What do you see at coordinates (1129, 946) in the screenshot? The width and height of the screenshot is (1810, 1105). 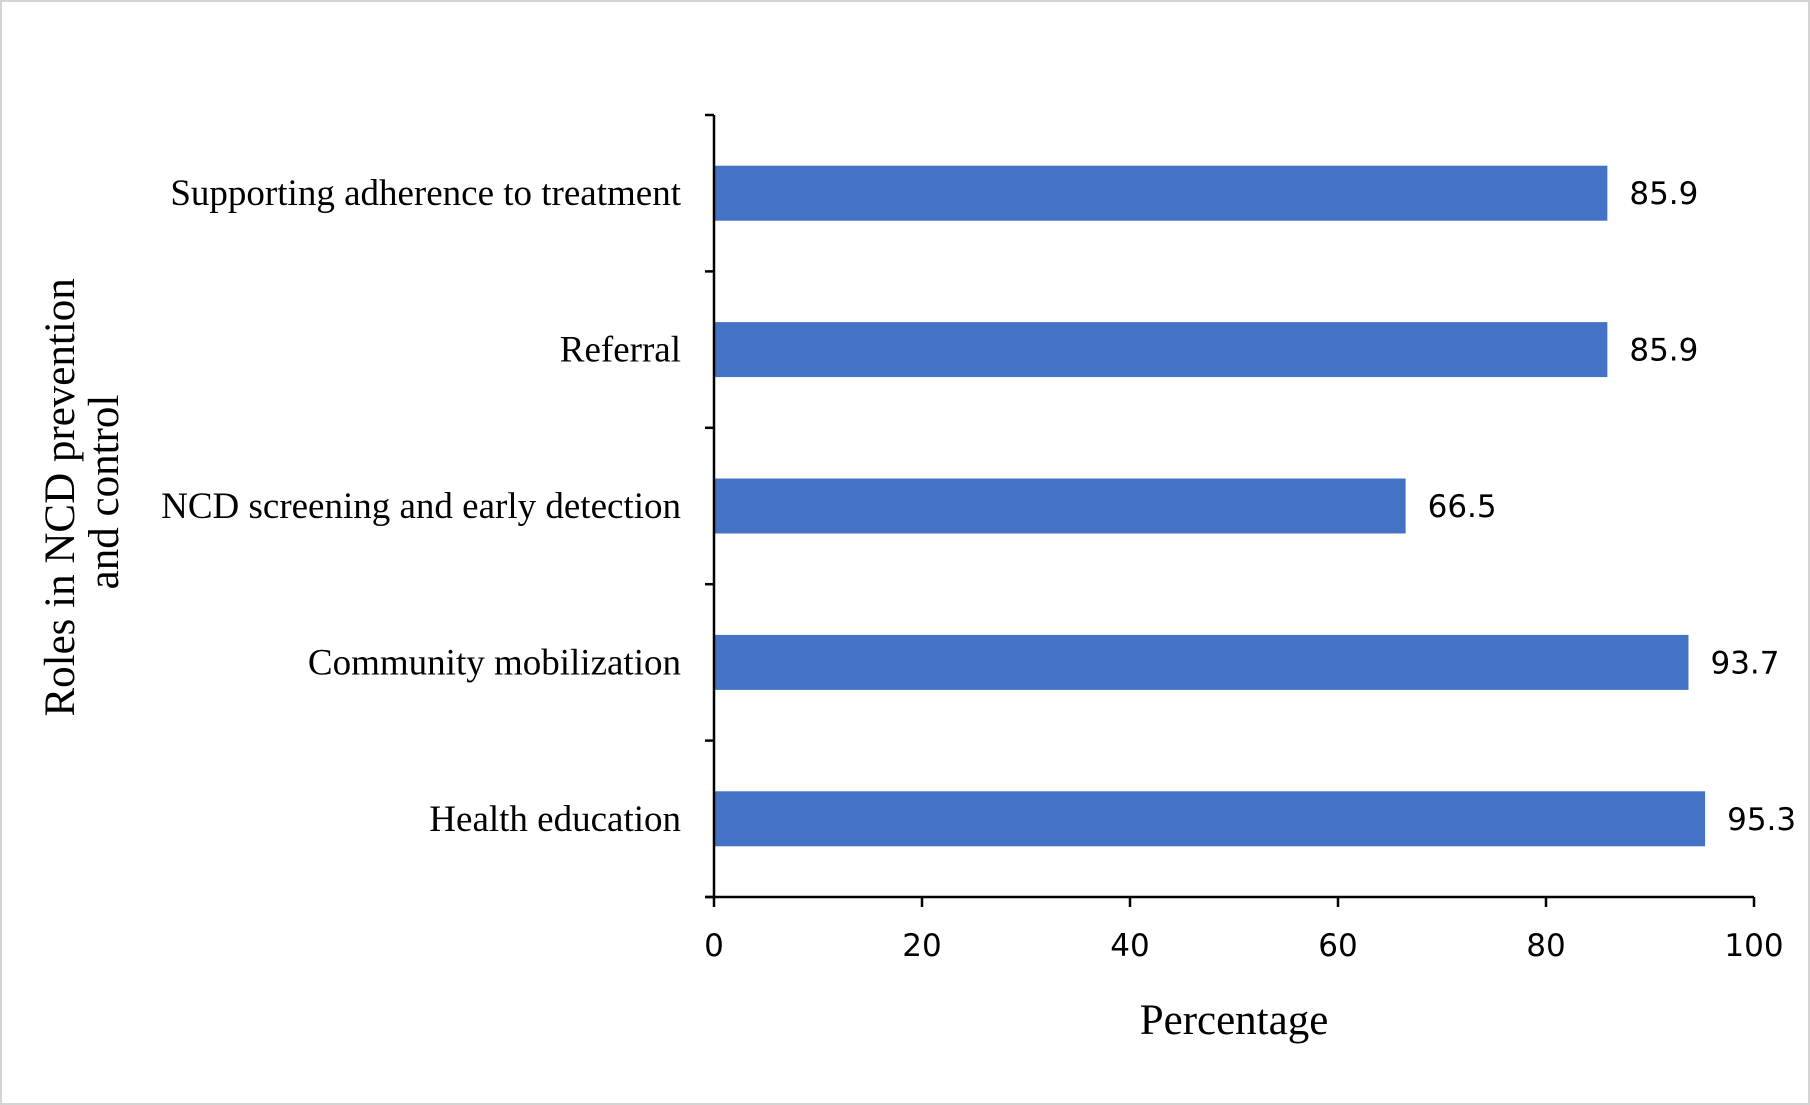 I see `x-tick-label: 40` at bounding box center [1129, 946].